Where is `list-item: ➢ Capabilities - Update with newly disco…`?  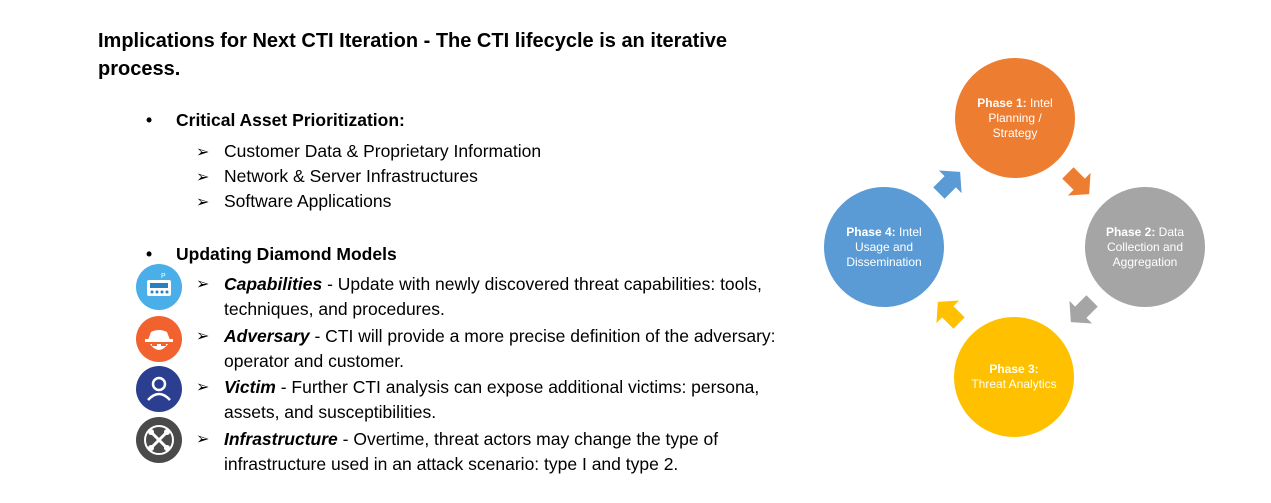
list-item: ➢ Capabilities - Update with newly disco… is located at coordinates (479, 296).